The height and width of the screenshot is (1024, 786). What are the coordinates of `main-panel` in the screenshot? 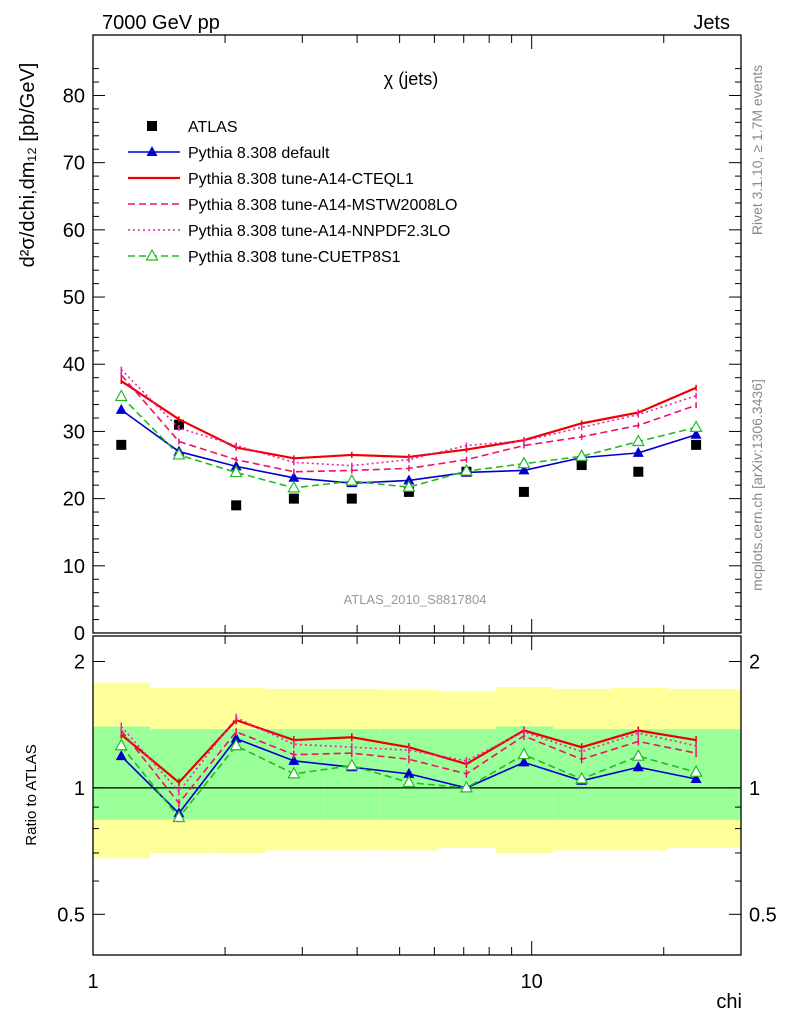 It's located at (408, 438).